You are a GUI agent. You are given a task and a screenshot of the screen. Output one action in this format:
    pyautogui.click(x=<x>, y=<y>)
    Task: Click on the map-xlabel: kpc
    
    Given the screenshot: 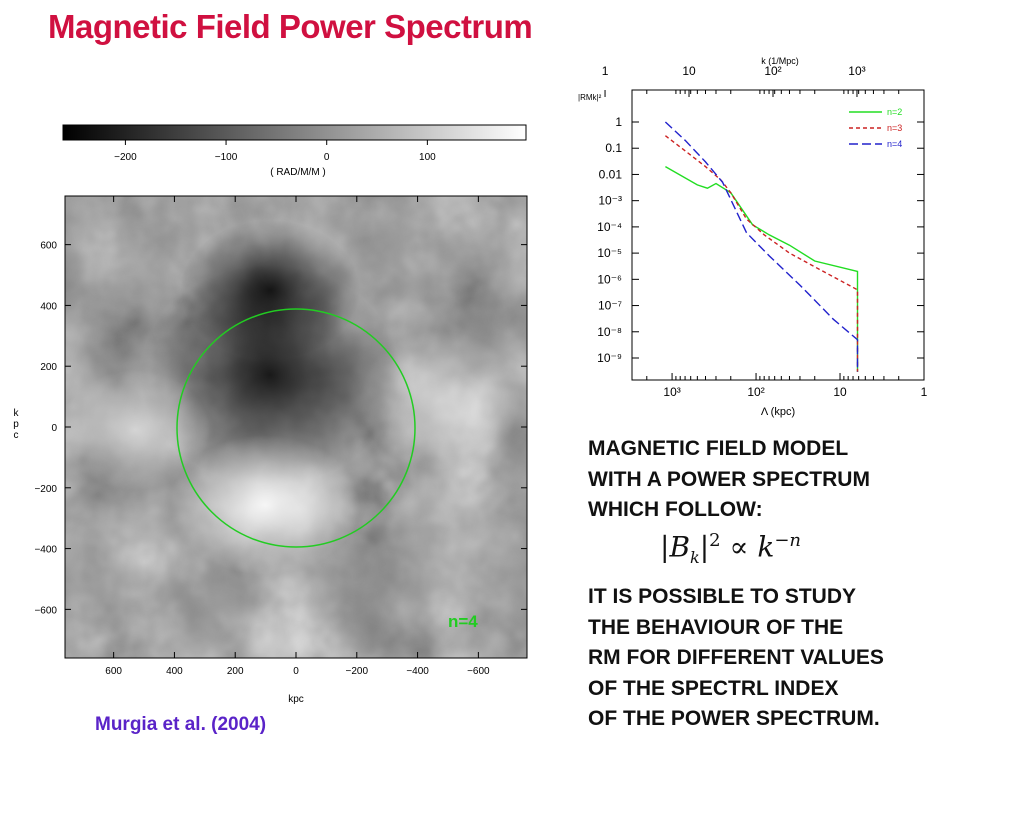 What is the action you would take?
    pyautogui.click(x=296, y=699)
    